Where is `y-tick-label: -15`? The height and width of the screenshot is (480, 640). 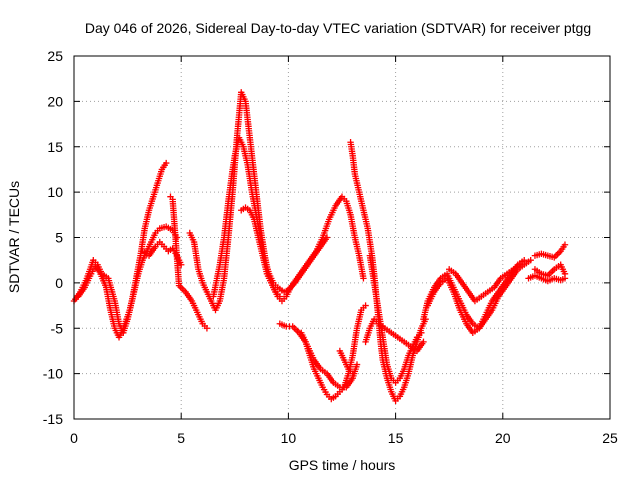
y-tick-label: -15 is located at coordinates (53, 419).